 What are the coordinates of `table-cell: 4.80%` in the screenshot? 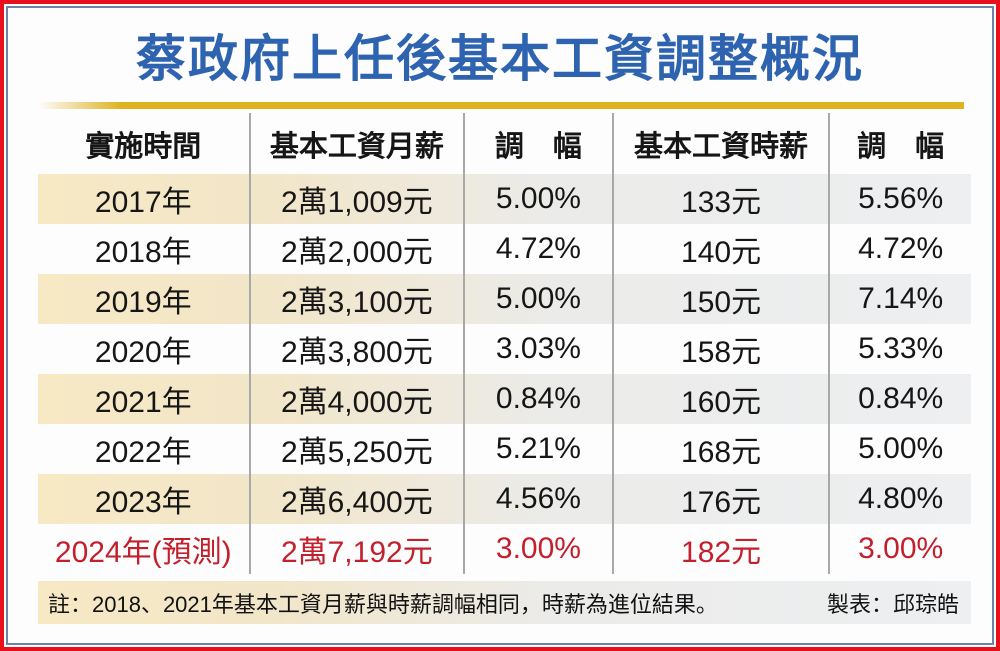 It's located at (901, 498).